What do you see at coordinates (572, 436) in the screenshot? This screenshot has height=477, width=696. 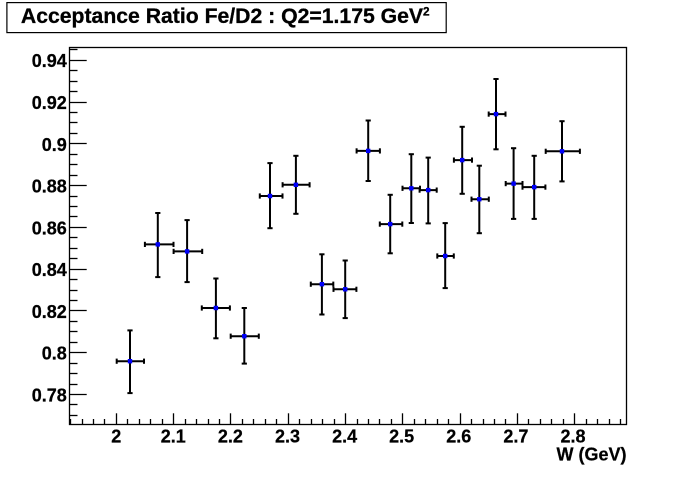 I see `svg-text: 2.8` at bounding box center [572, 436].